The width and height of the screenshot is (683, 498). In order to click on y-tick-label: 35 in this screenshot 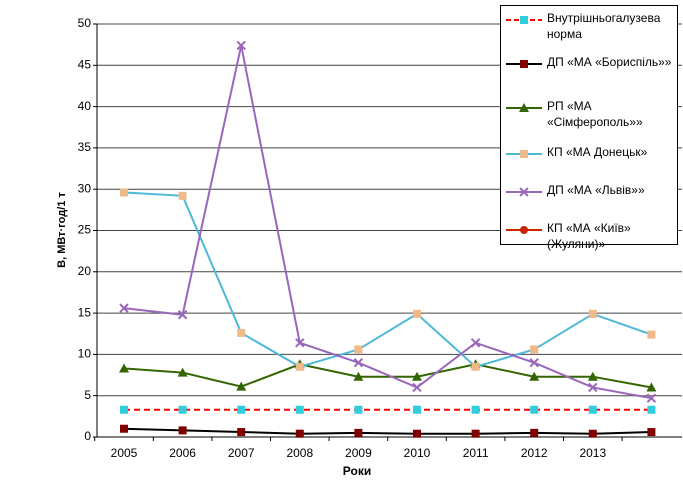, I will do `click(85, 147)`.